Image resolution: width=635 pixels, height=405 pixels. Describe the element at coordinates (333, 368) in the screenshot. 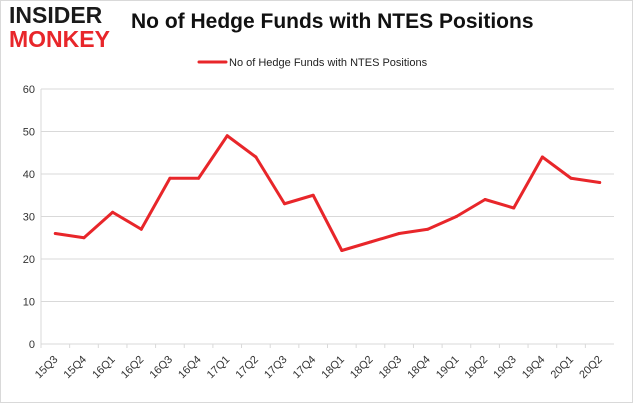

I see `x-tick-label-18Q1: 18Q1` at that location.